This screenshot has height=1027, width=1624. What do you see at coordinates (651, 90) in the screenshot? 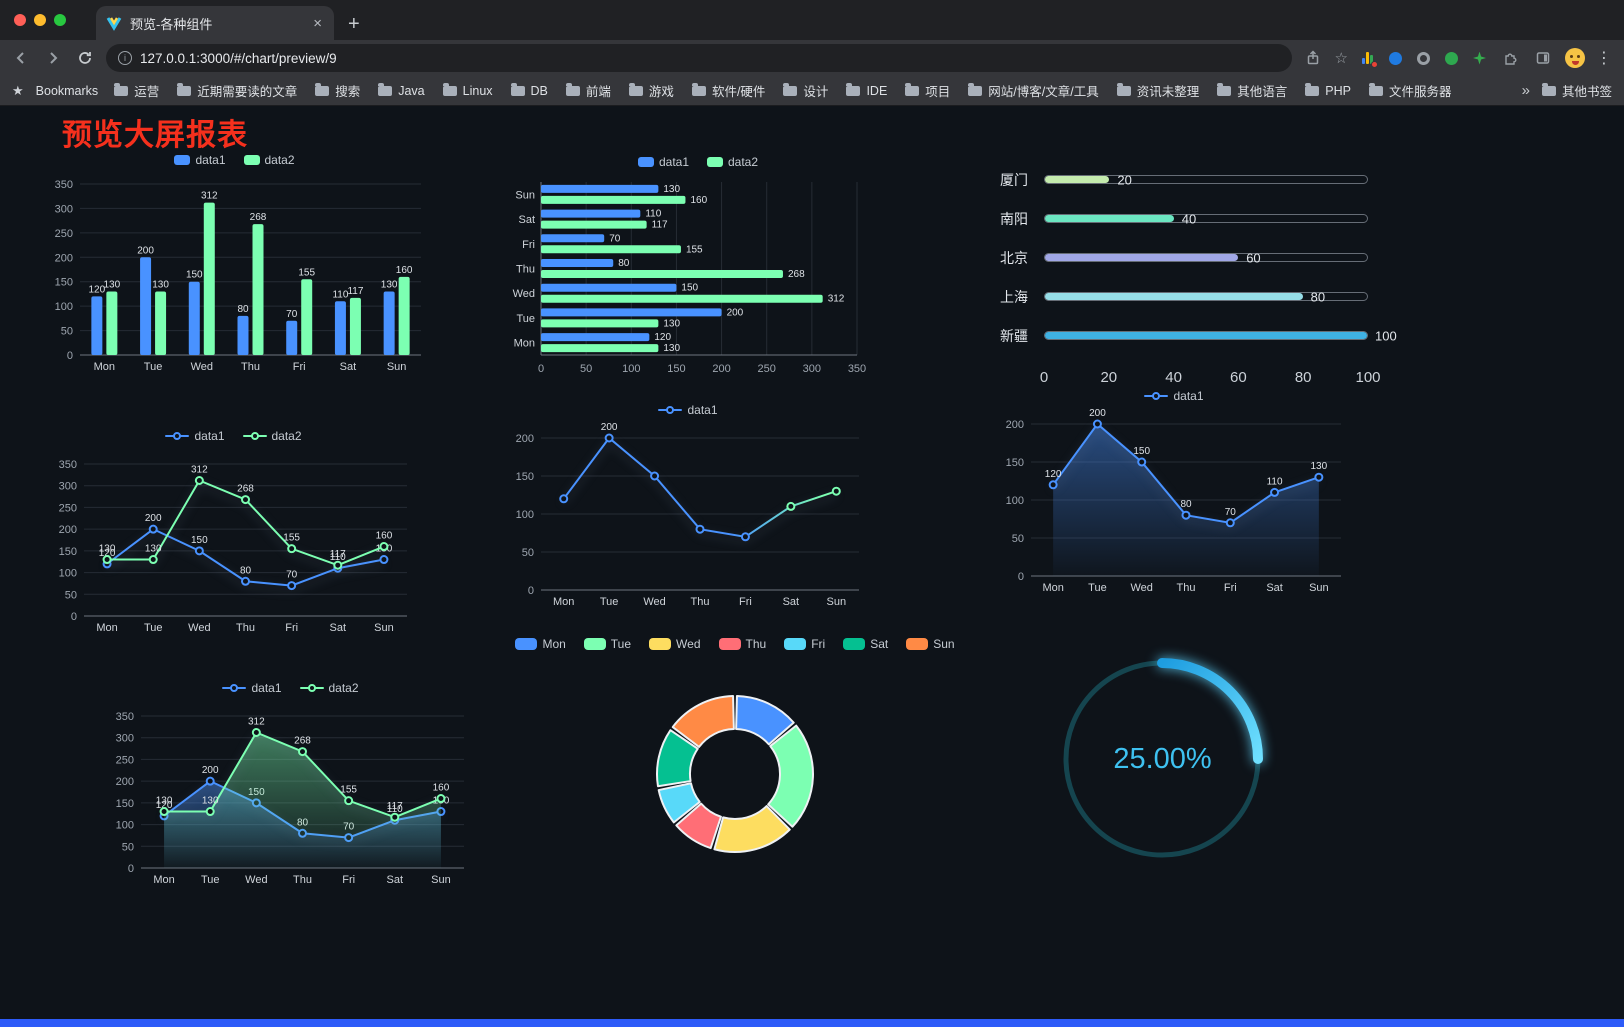
I see `bookmark-folder: 游戏` at bounding box center [651, 90].